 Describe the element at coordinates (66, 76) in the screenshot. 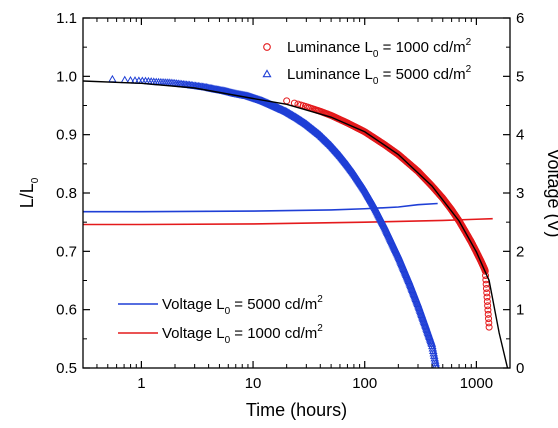

I see `y-left-tick-label: 1.0` at that location.